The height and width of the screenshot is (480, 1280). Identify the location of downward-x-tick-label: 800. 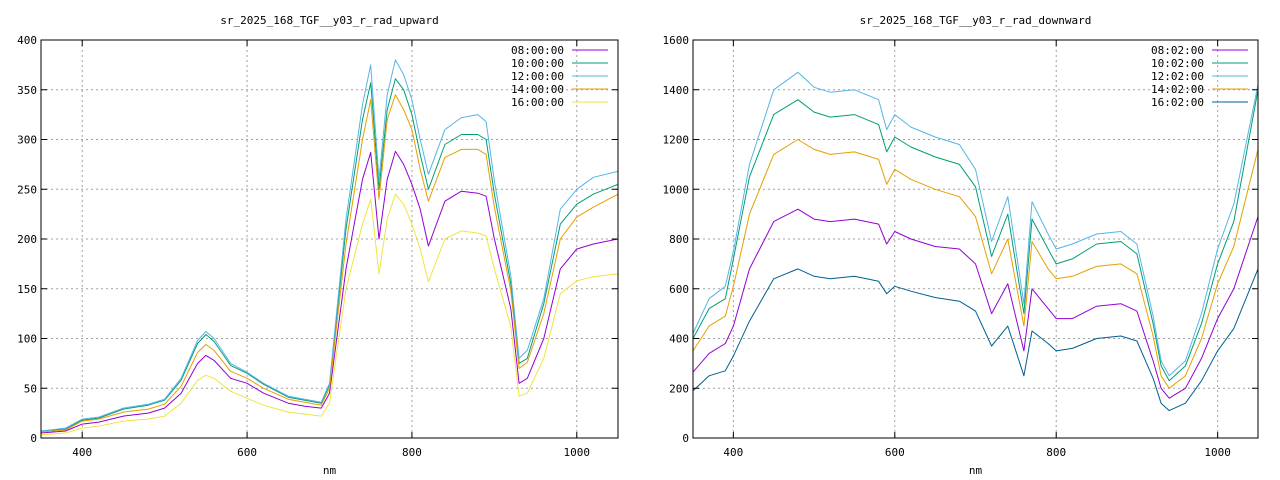
(1056, 452).